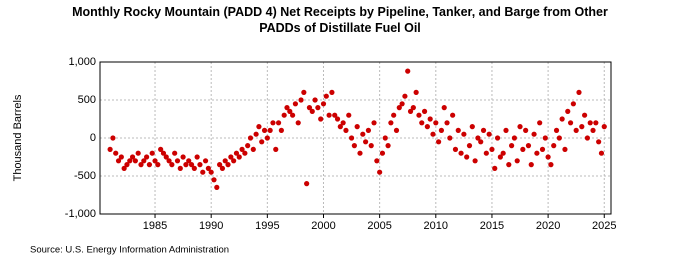 The height and width of the screenshot is (275, 675). I want to click on x-tick-label: 2025, so click(604, 226).